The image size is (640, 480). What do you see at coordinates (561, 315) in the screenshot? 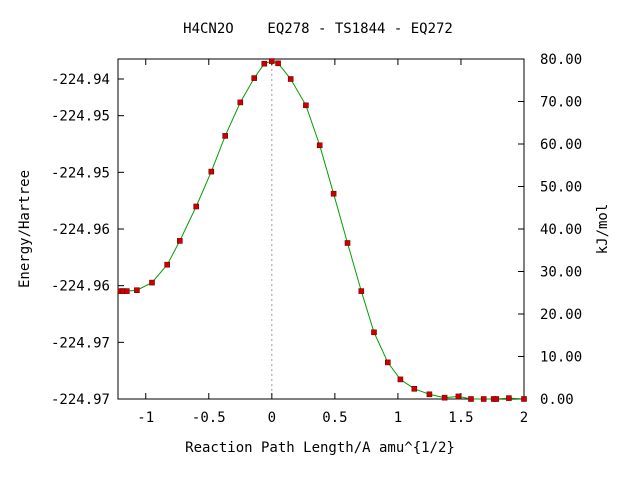
I see `right-tick-label: 20.00` at bounding box center [561, 315].